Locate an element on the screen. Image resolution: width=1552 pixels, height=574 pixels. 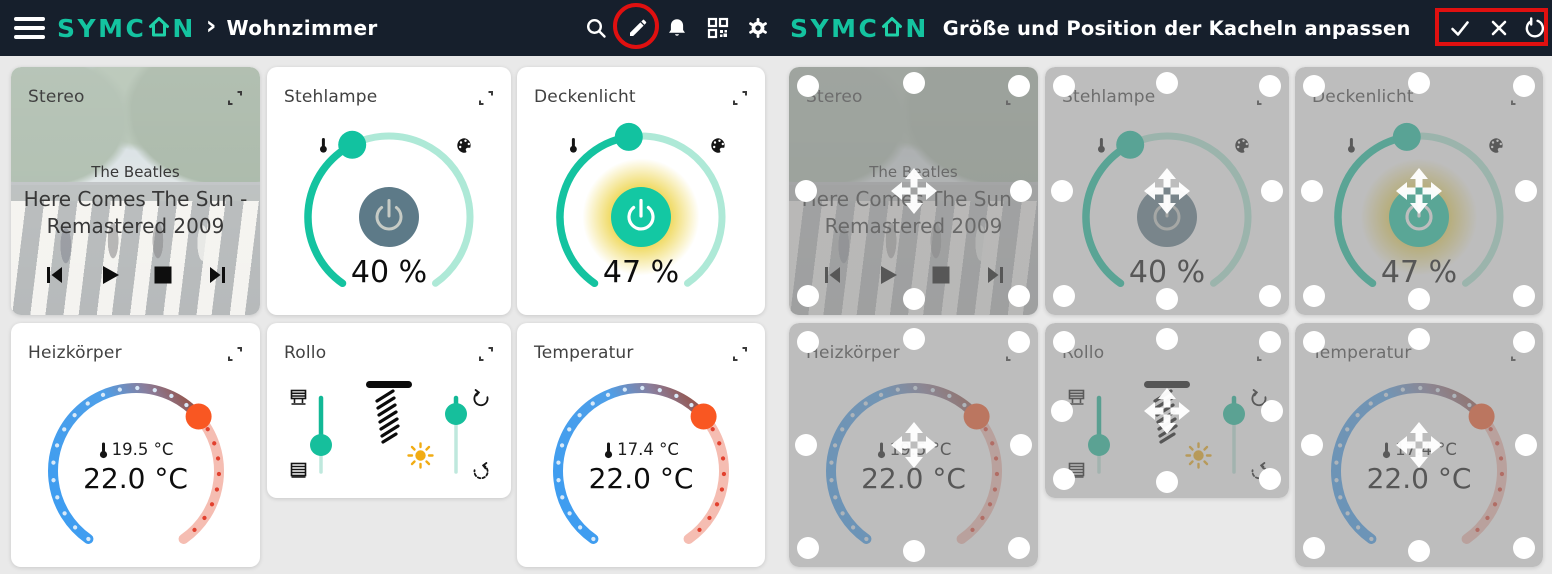
breadcrumb-room: Wohnzimmer is located at coordinates (302, 28).